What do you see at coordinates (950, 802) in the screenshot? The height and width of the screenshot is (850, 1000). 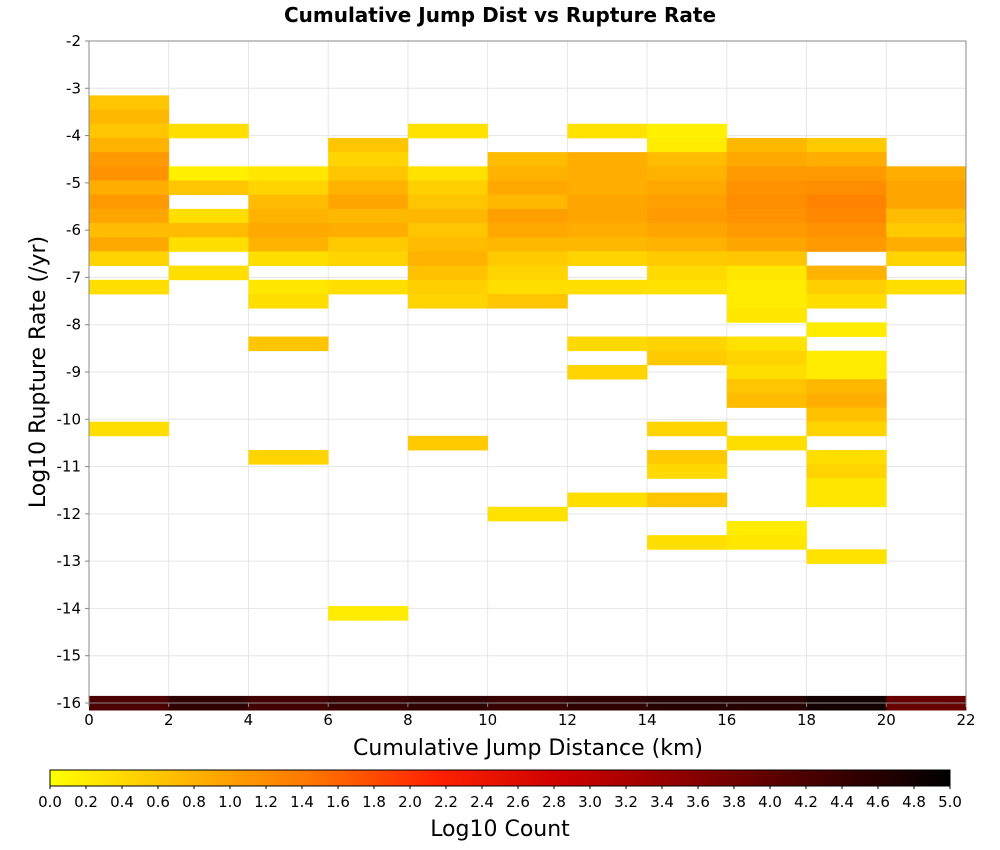 I see `colorbar-tick-label: 5.0` at bounding box center [950, 802].